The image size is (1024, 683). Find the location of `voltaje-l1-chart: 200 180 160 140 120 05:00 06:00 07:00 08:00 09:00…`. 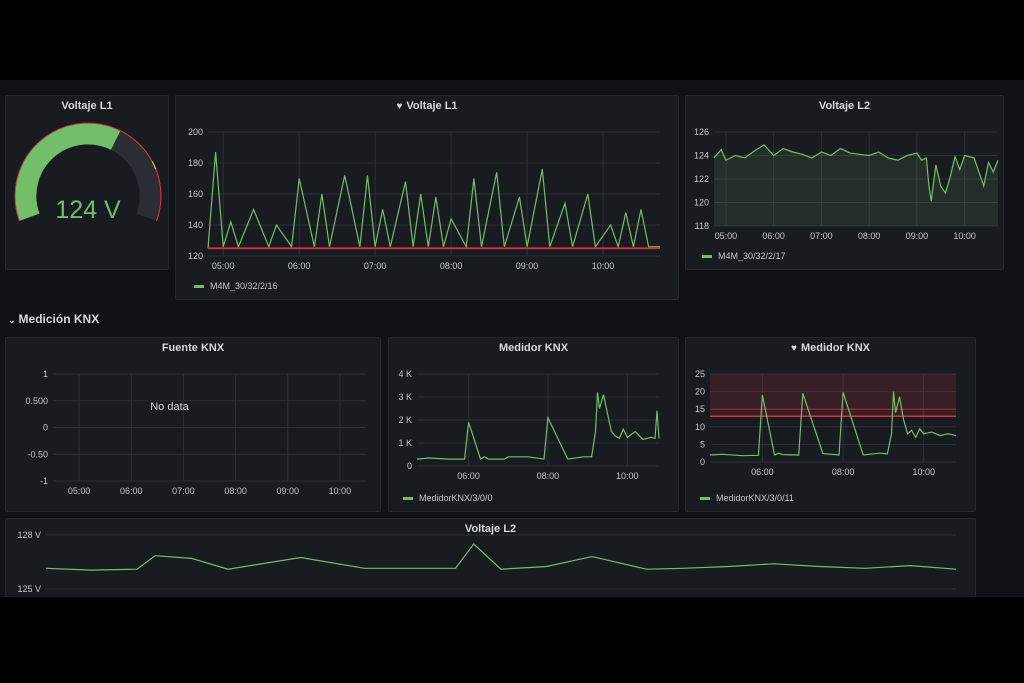

voltaje-l1-chart: 200 180 160 140 120 05:00 06:00 07:00 08:00 09:00… is located at coordinates (424, 199).